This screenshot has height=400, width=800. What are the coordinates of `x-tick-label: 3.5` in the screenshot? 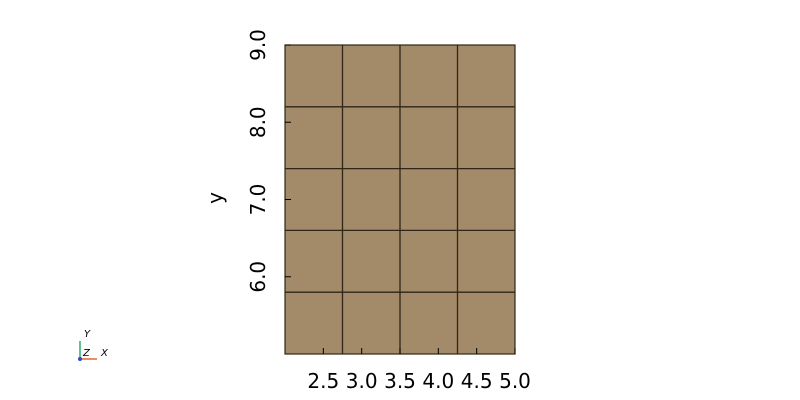 It's located at (400, 381).